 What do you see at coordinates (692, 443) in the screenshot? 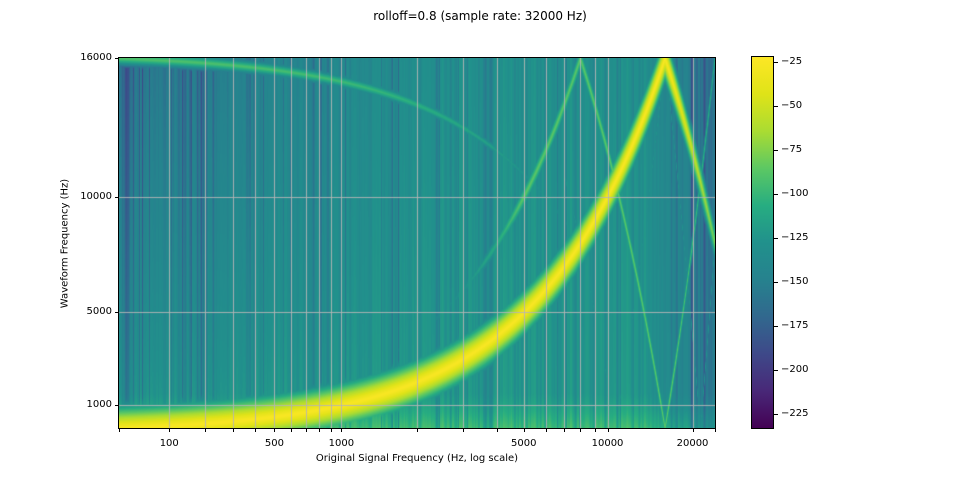
I see `x-tick-label: 20000` at bounding box center [692, 443].